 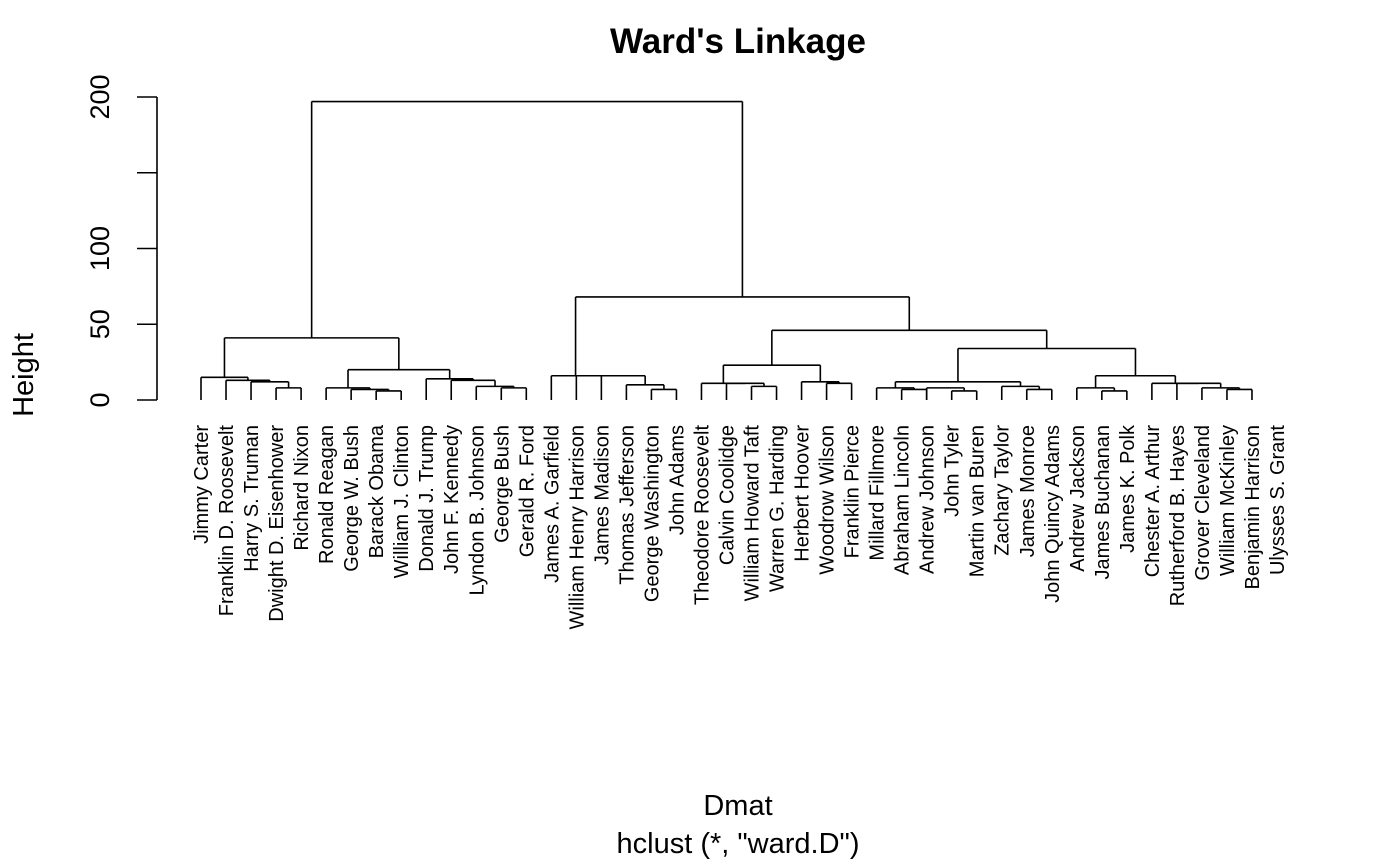 What do you see at coordinates (24, 375) in the screenshot?
I see `y-axis-title: Height` at bounding box center [24, 375].